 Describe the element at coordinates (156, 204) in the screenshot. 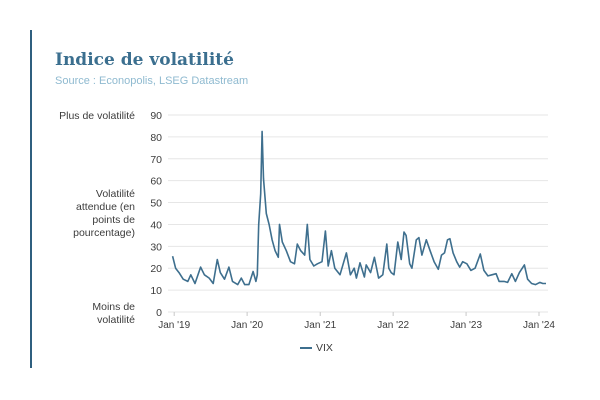

I see `y-tick-label: 50` at that location.